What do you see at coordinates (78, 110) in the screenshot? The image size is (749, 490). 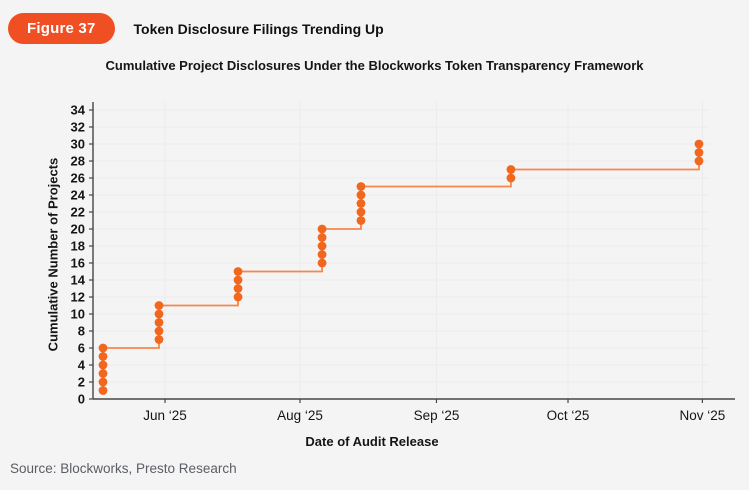 I see `y-tick-label: 34` at bounding box center [78, 110].